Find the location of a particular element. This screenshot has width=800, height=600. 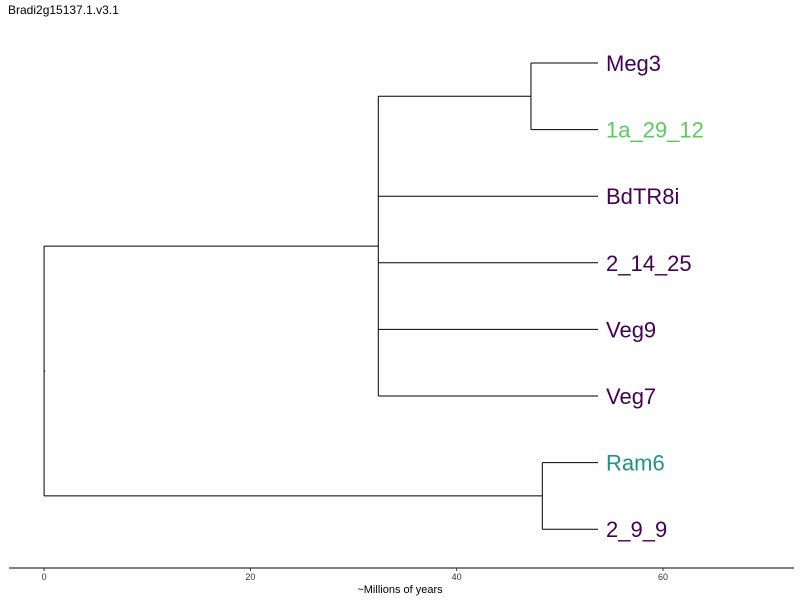

tip-label-6: Ram6 is located at coordinates (635, 463).